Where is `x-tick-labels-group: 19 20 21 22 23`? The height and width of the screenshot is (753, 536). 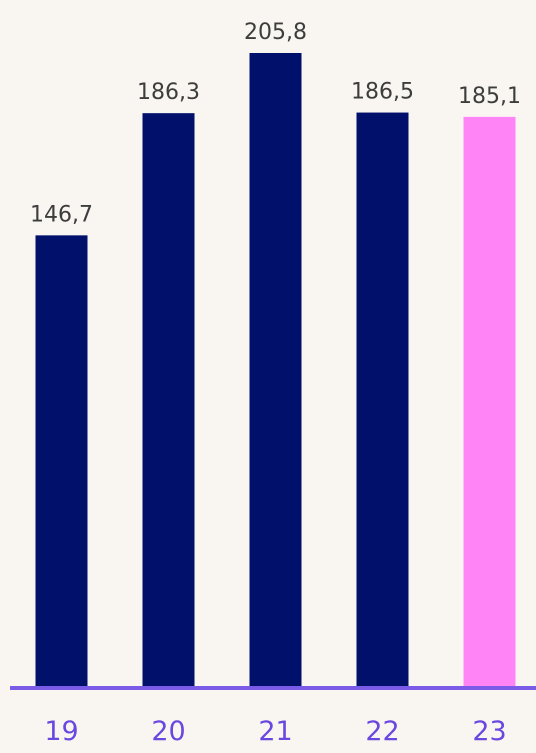
x-tick-labels-group: 19 20 21 22 23 is located at coordinates (275, 731).